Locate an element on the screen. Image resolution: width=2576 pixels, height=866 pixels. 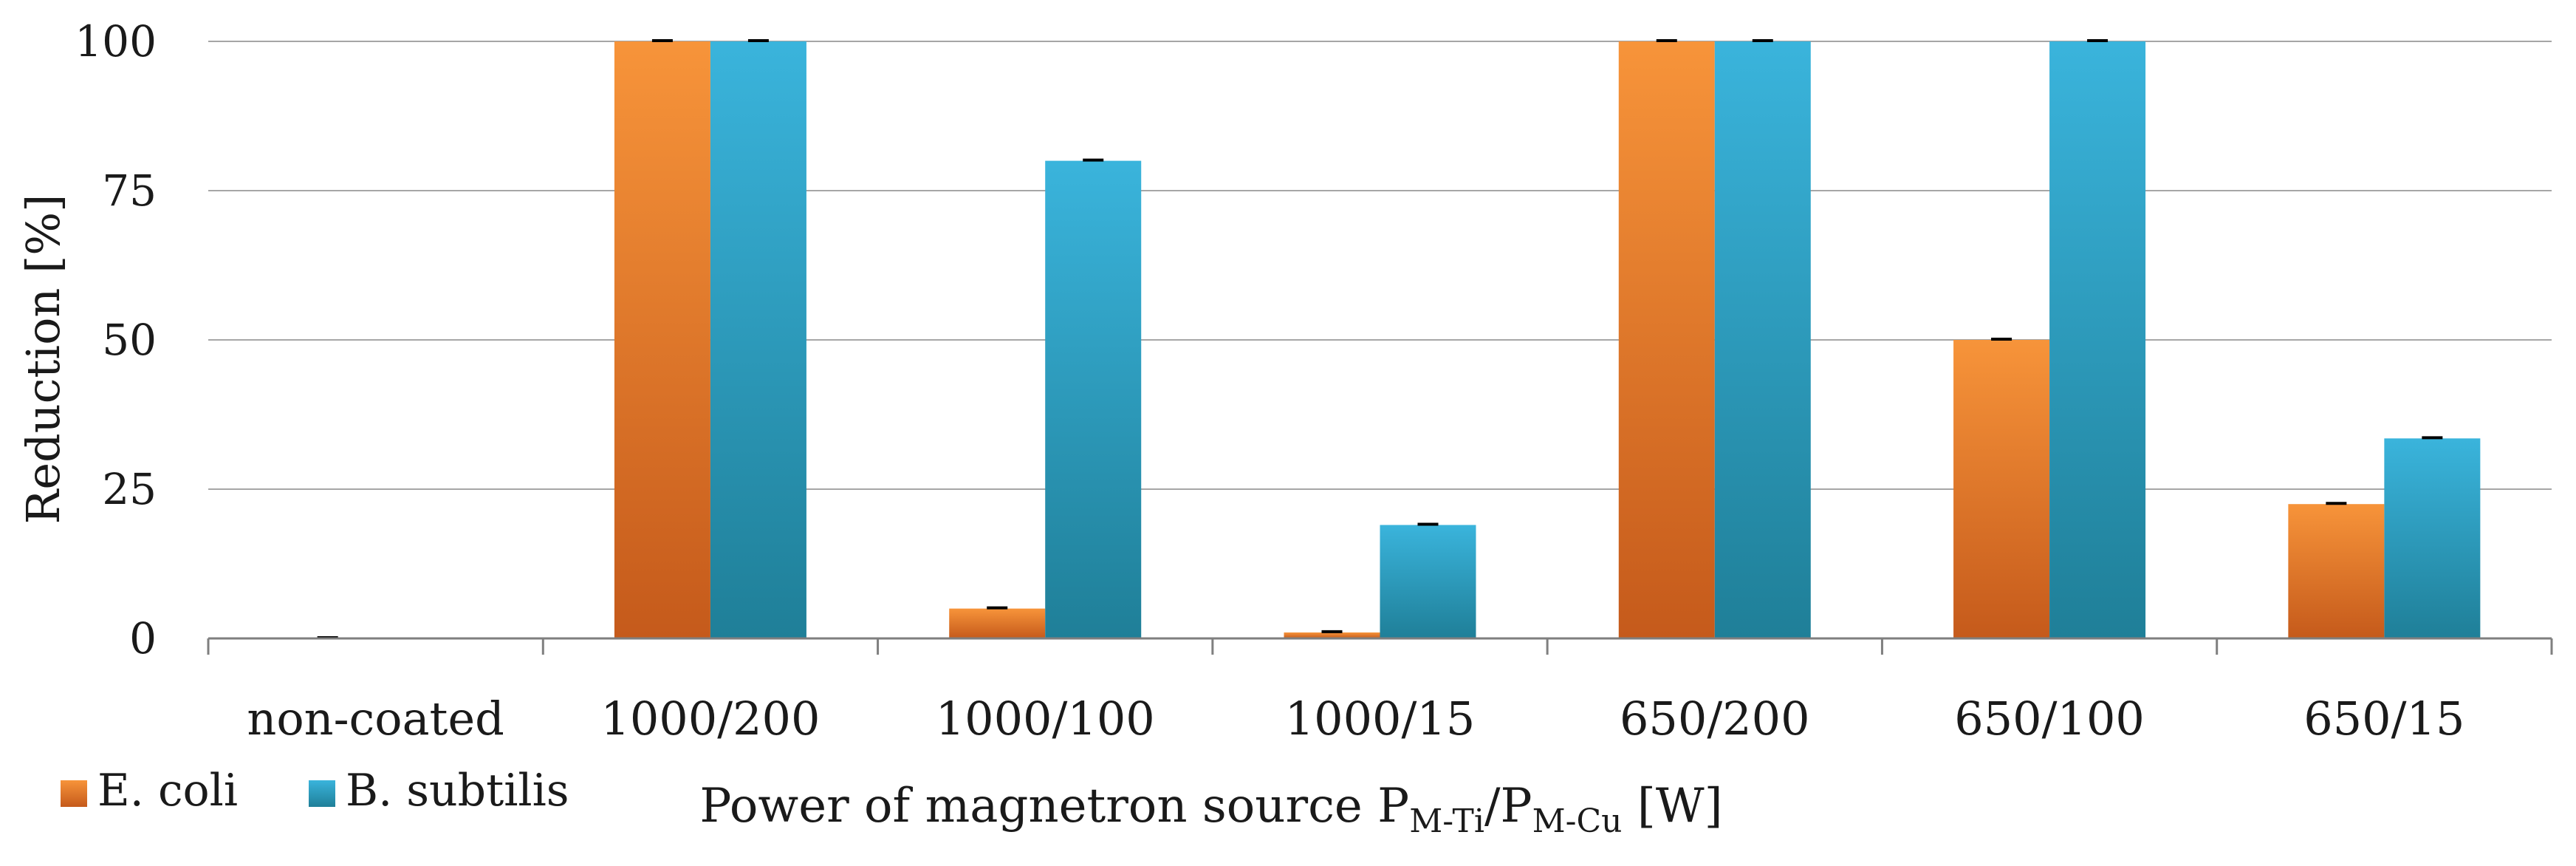
x-axis-label-end: [W] is located at coordinates (1673, 806).